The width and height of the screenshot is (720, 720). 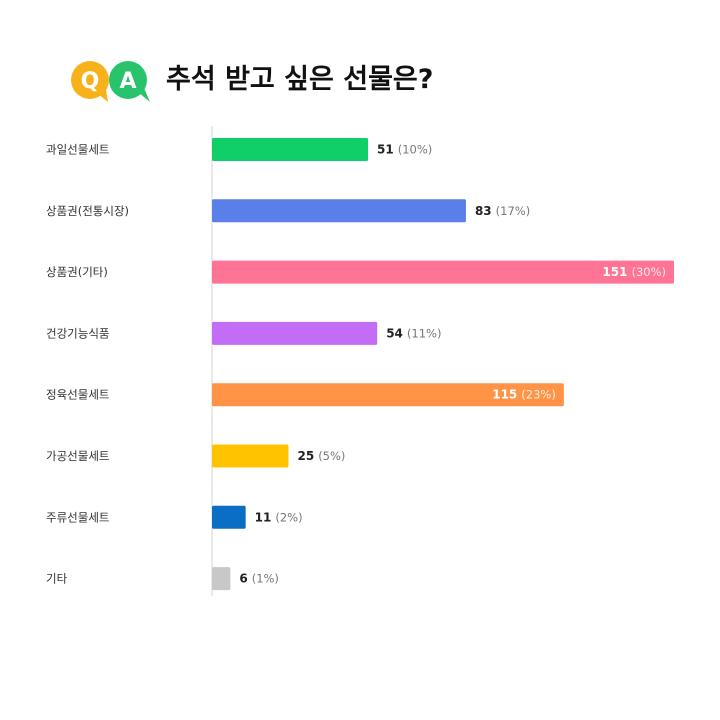 What do you see at coordinates (77, 150) in the screenshot?
I see `category-label: 과일선물세트` at bounding box center [77, 150].